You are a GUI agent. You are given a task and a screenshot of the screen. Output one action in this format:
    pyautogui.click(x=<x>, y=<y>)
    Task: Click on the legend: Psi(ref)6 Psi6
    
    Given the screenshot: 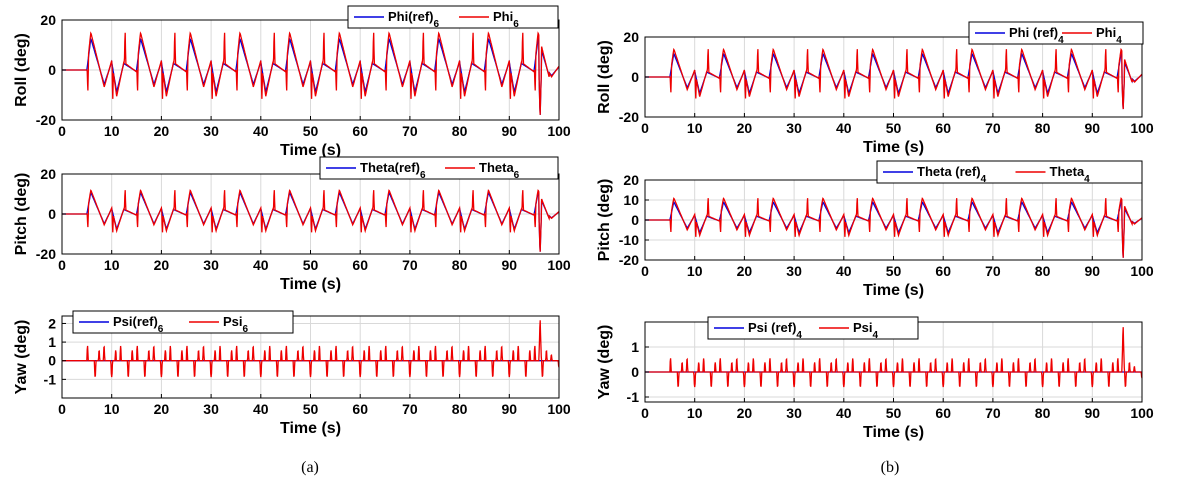 What is the action you would take?
    pyautogui.click(x=183, y=322)
    